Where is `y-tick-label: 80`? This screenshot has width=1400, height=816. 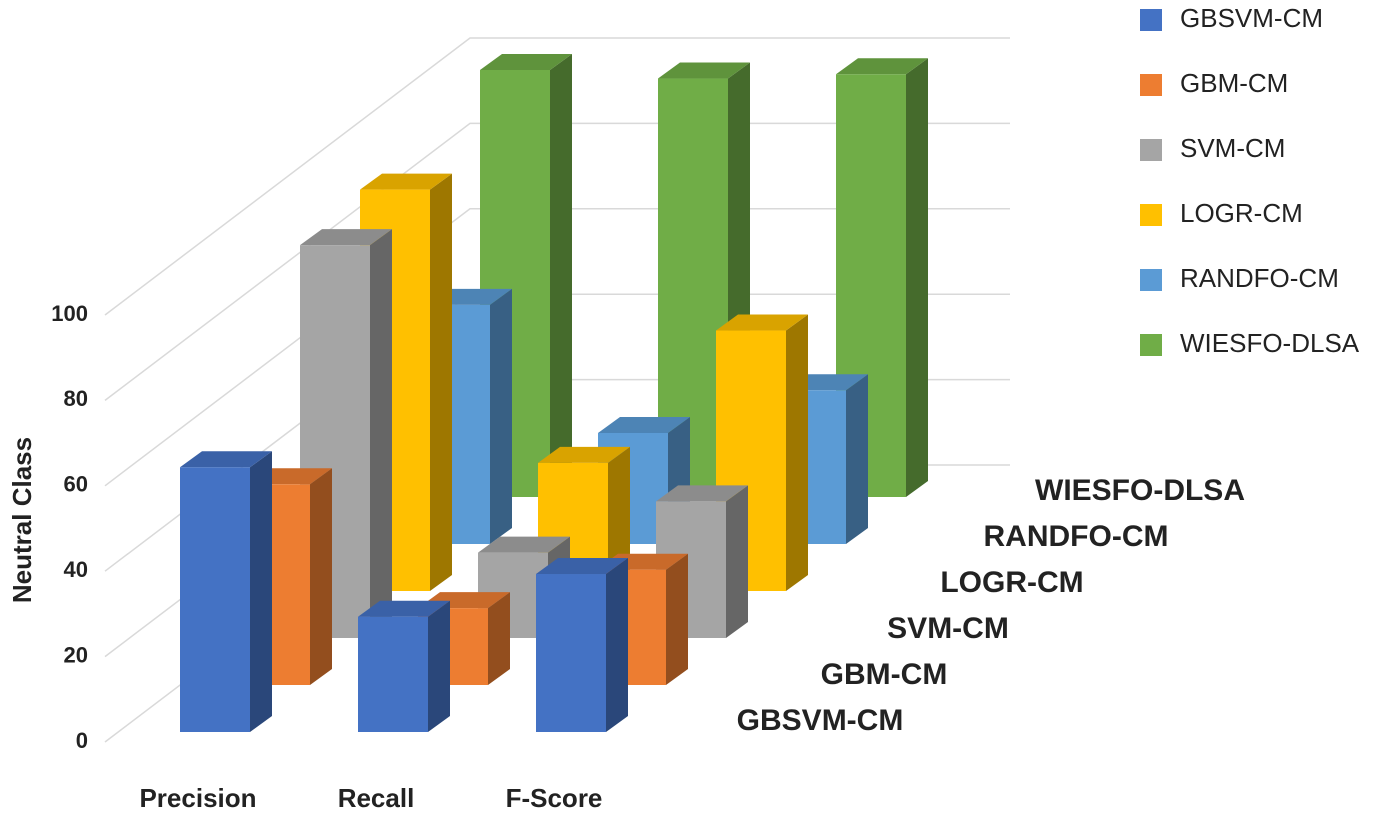 y-tick-label: 80 is located at coordinates (76, 398).